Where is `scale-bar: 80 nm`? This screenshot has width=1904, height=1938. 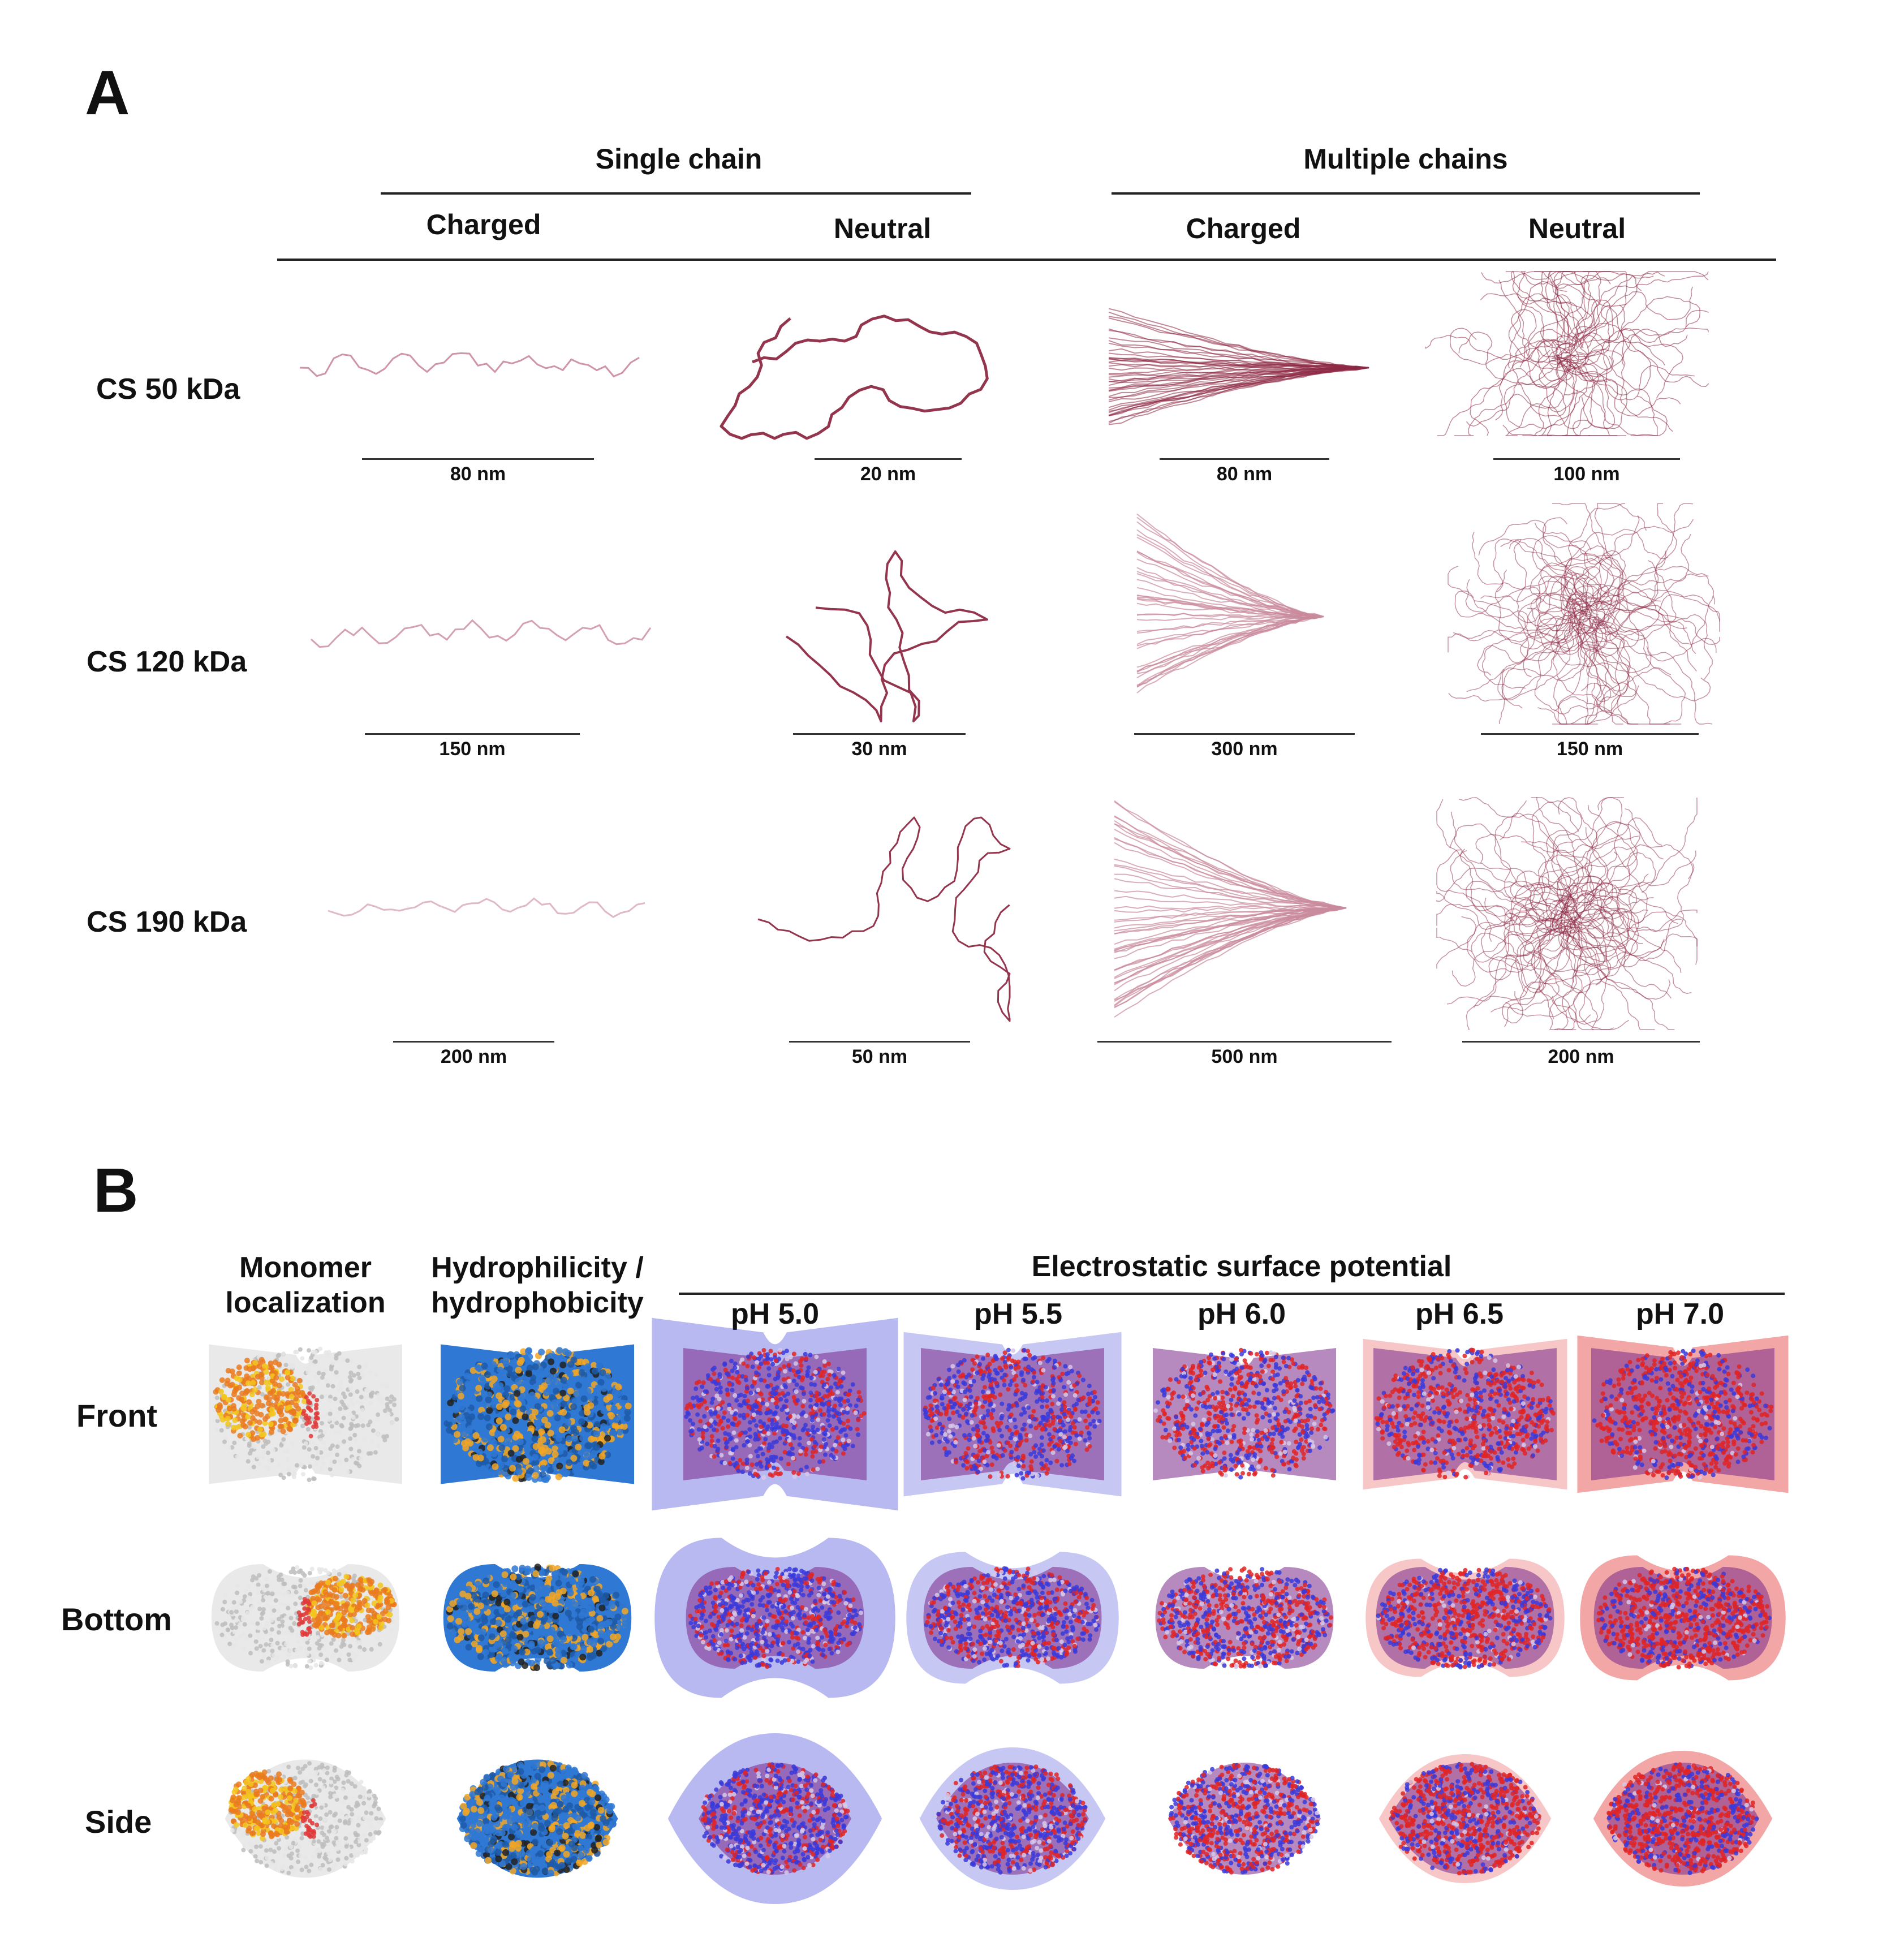
scale-bar: 80 nm is located at coordinates (478, 472).